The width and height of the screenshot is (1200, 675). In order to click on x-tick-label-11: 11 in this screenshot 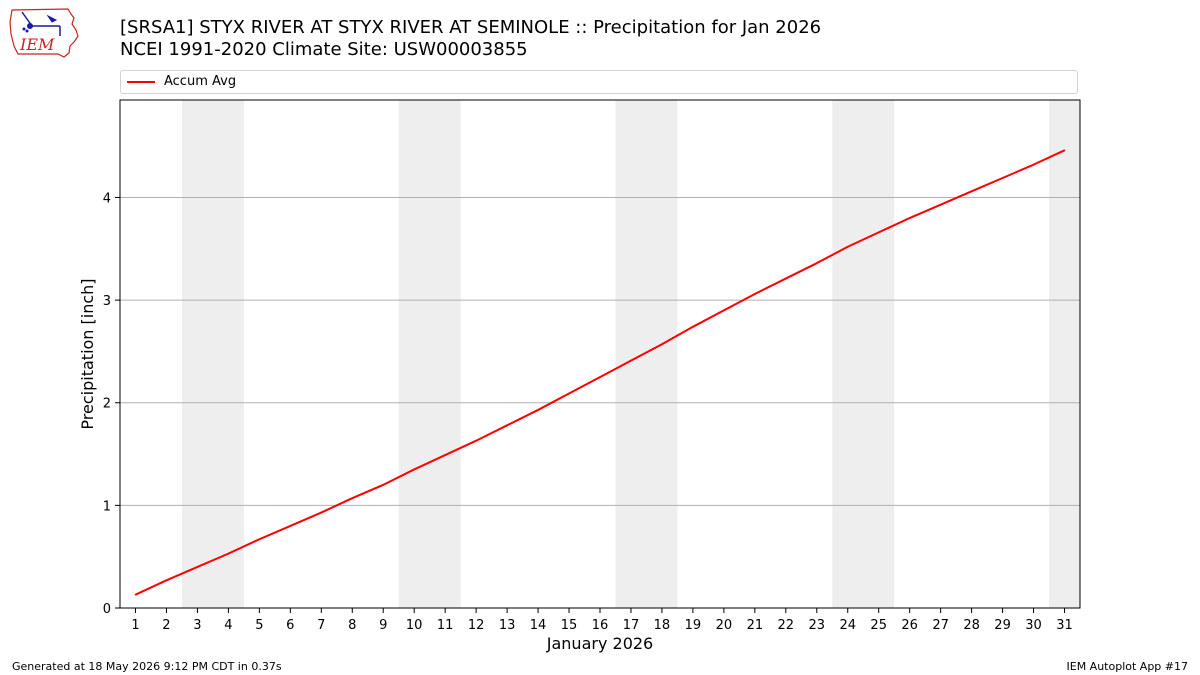, I will do `click(445, 625)`.